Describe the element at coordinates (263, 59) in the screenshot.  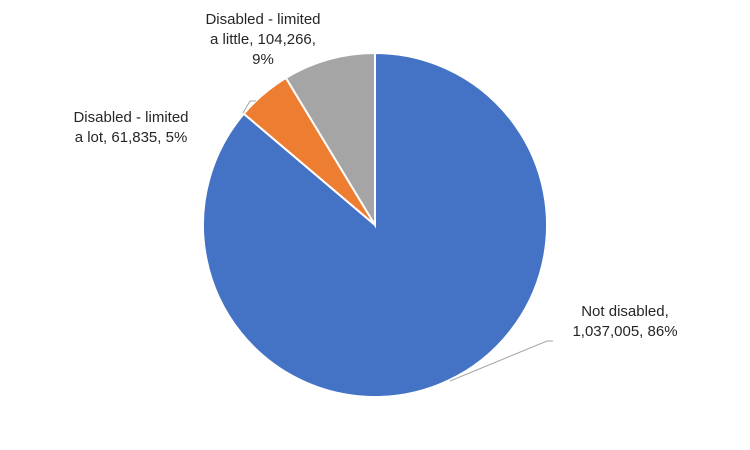
I see `data-label-line: 9%` at that location.